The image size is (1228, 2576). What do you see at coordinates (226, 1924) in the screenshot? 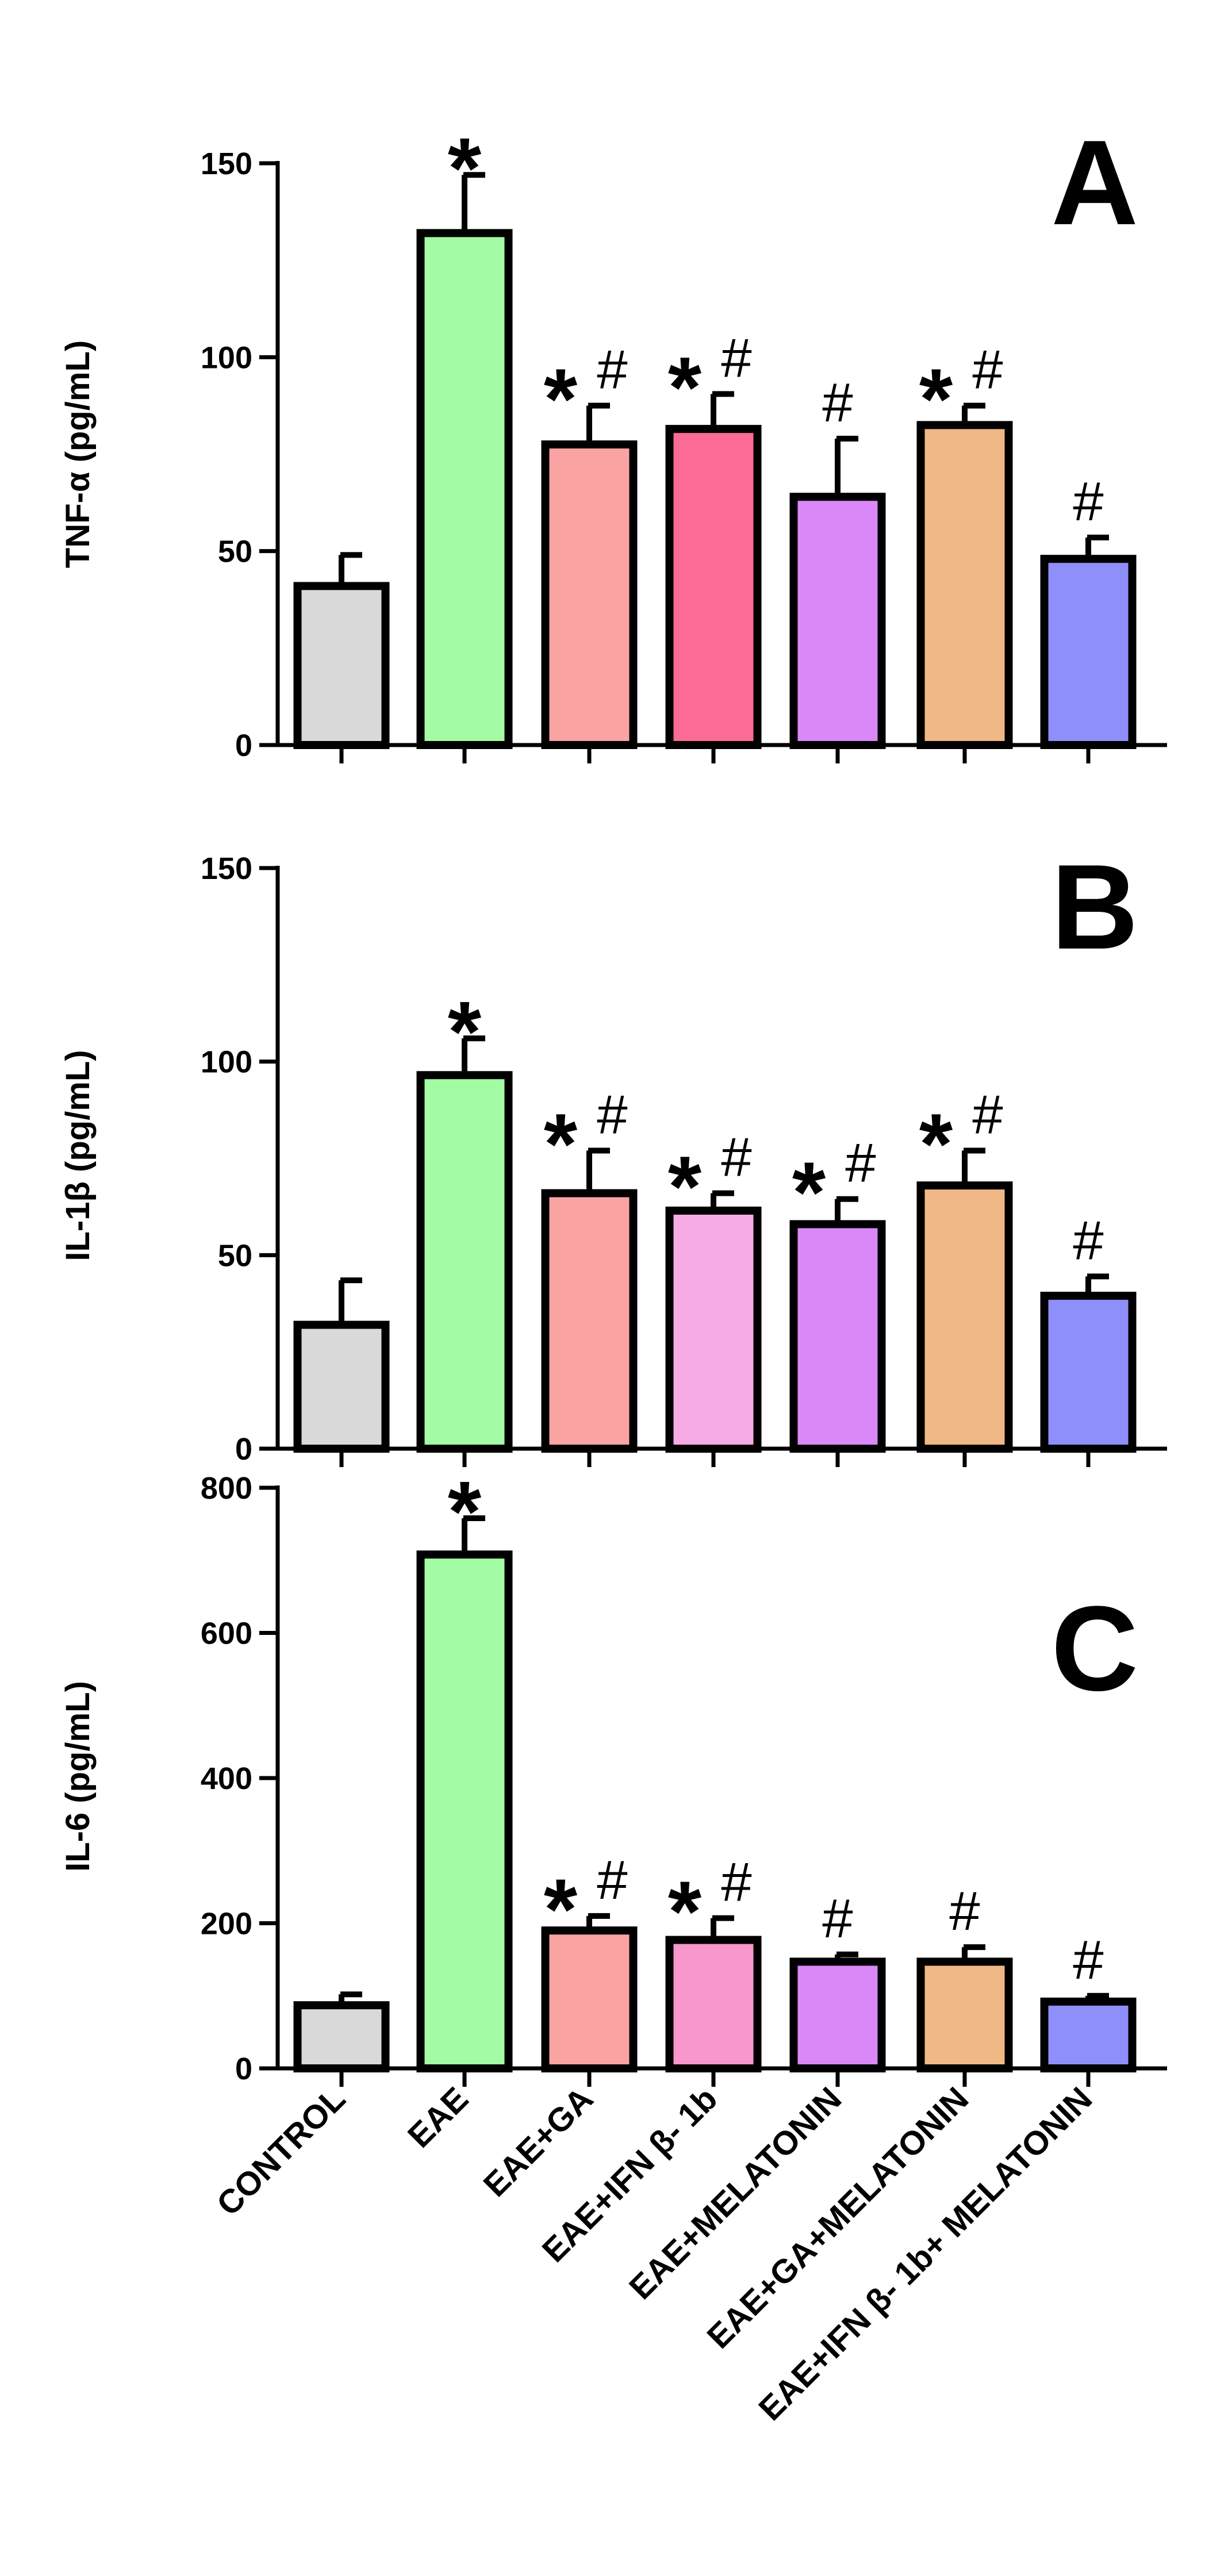
I see `y-tick-label: 200` at bounding box center [226, 1924].